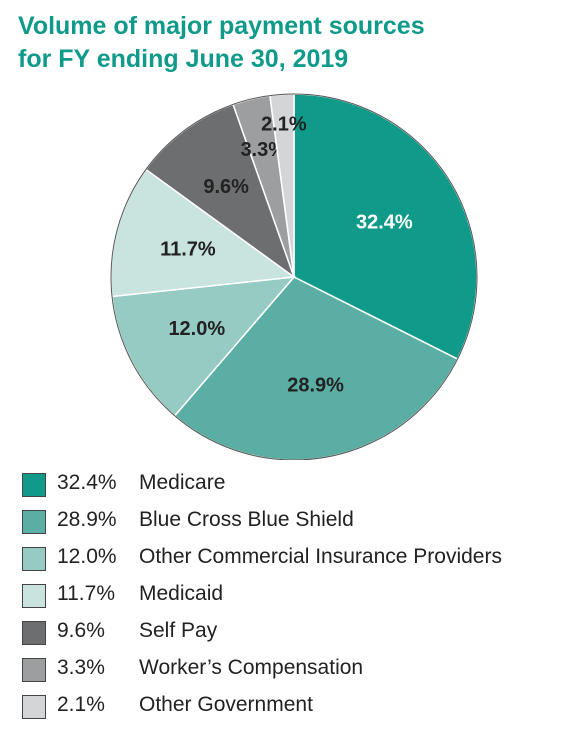 Image resolution: width=583 pixels, height=743 pixels. I want to click on legend-item-blue-cross-blue-shield: 28.9% Blue Cross Blue Shield, so click(300, 523).